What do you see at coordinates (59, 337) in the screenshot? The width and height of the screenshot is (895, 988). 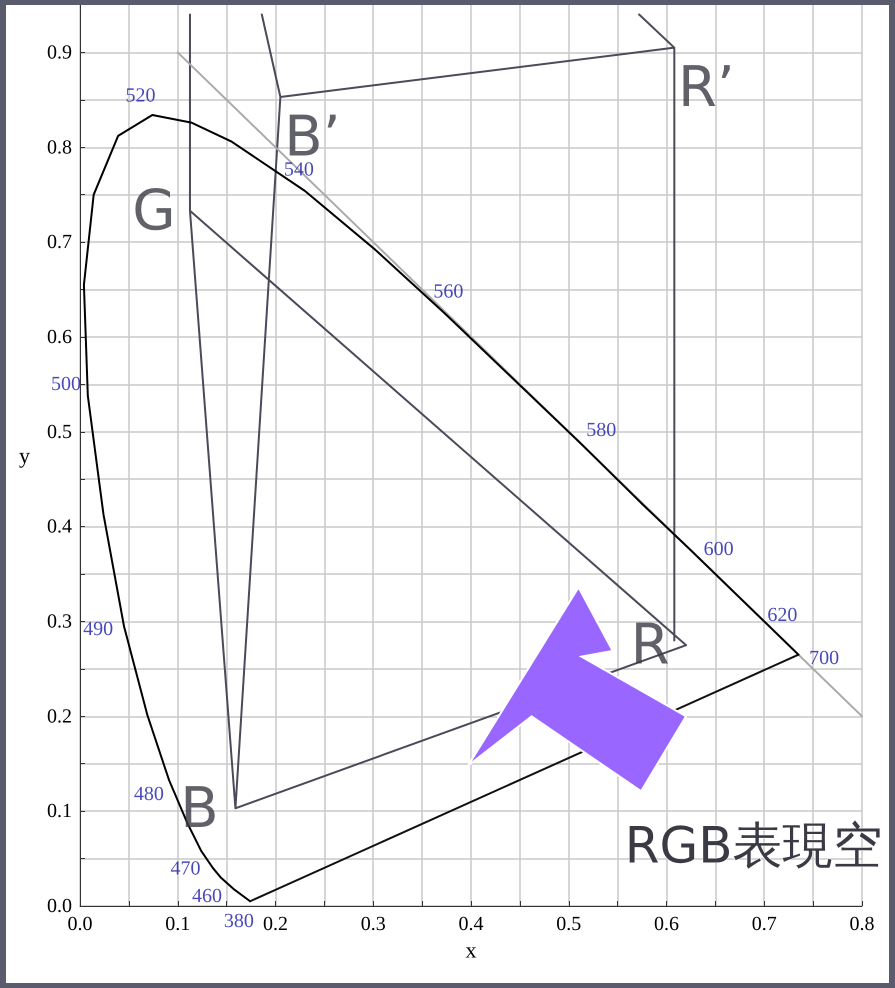 I see `y-tick-label: 0.6` at bounding box center [59, 337].